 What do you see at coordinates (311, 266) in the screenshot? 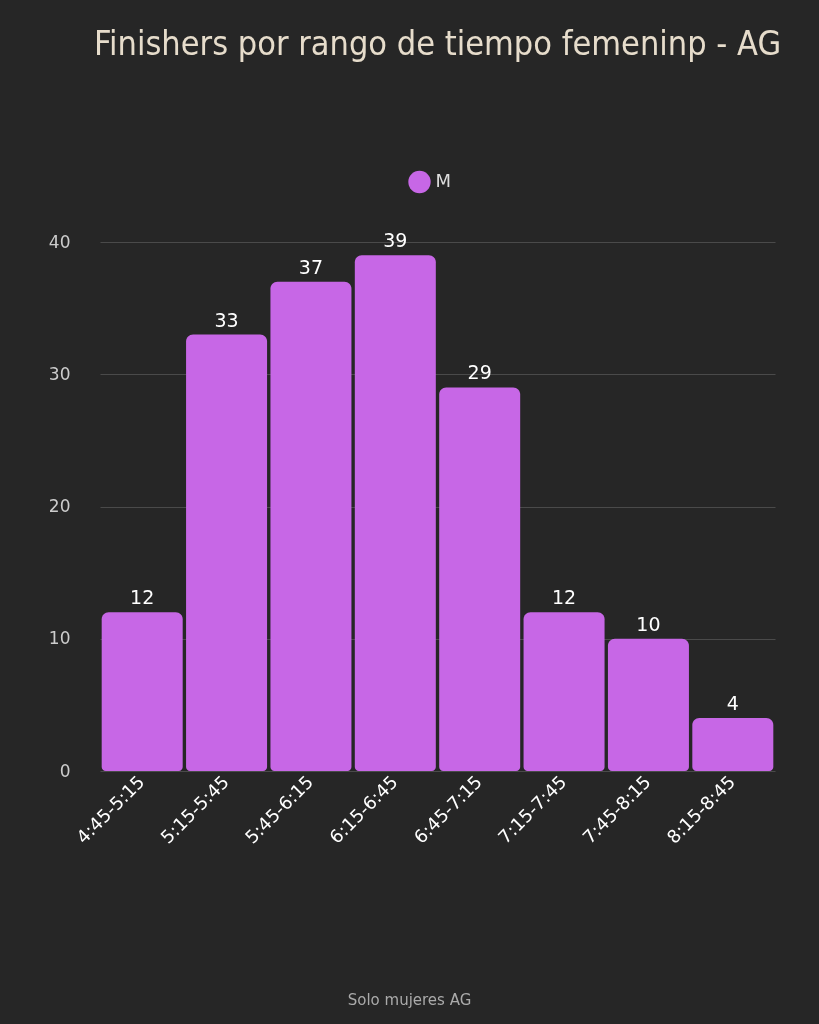
I see `data-label: 37` at bounding box center [311, 266].